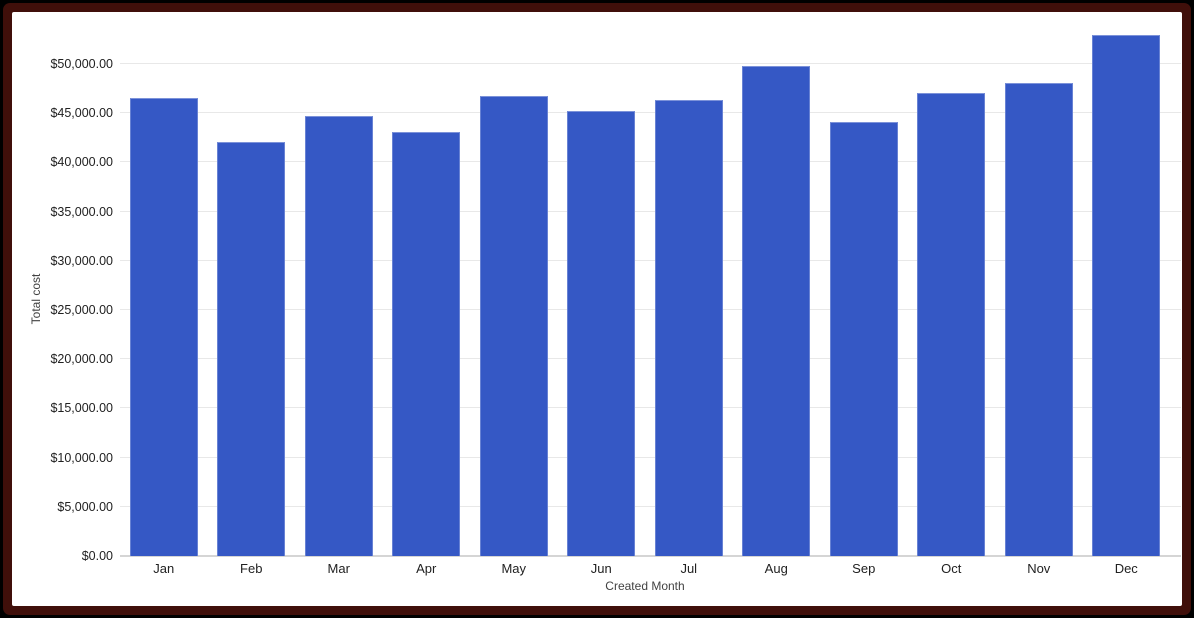 The width and height of the screenshot is (1194, 618). I want to click on x-tick-label-apr: Apr, so click(426, 568).